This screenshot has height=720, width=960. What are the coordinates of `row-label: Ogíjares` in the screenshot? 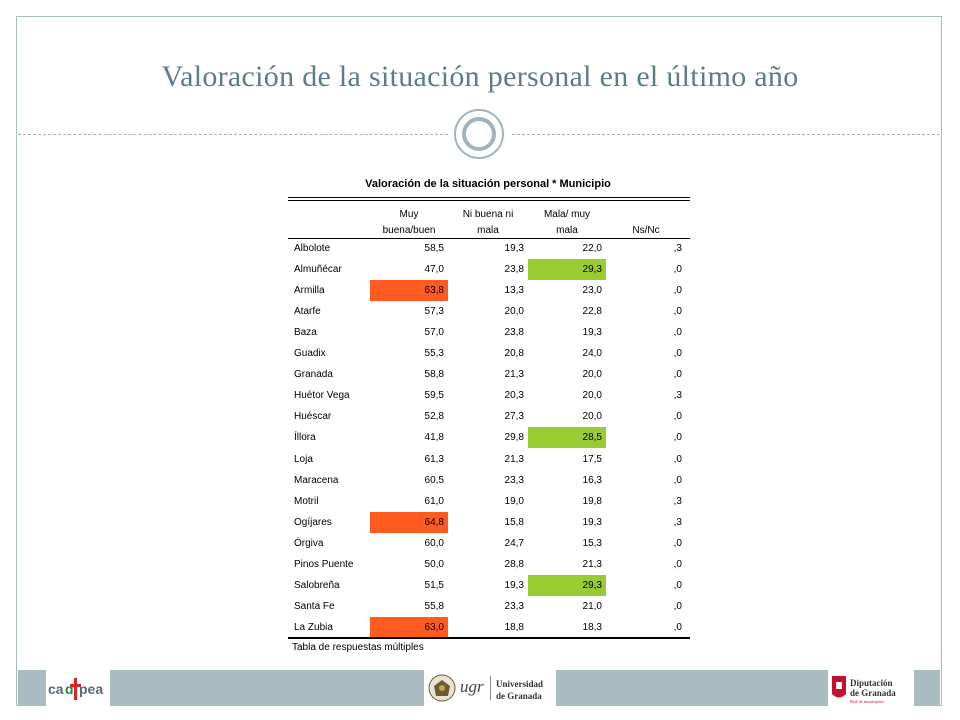 It's located at (313, 522).